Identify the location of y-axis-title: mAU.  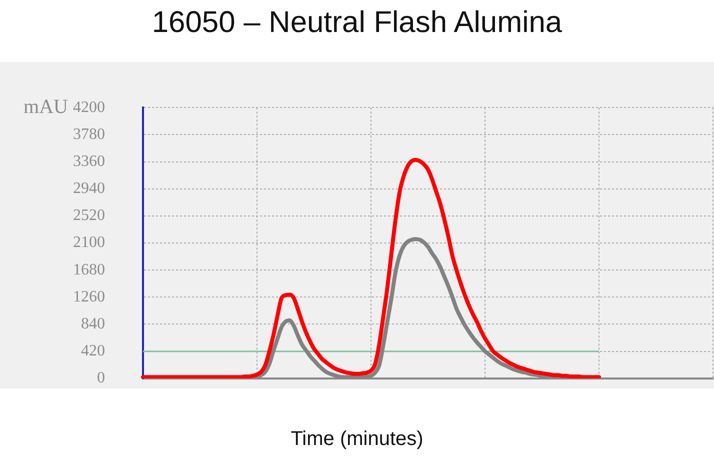
(46, 107).